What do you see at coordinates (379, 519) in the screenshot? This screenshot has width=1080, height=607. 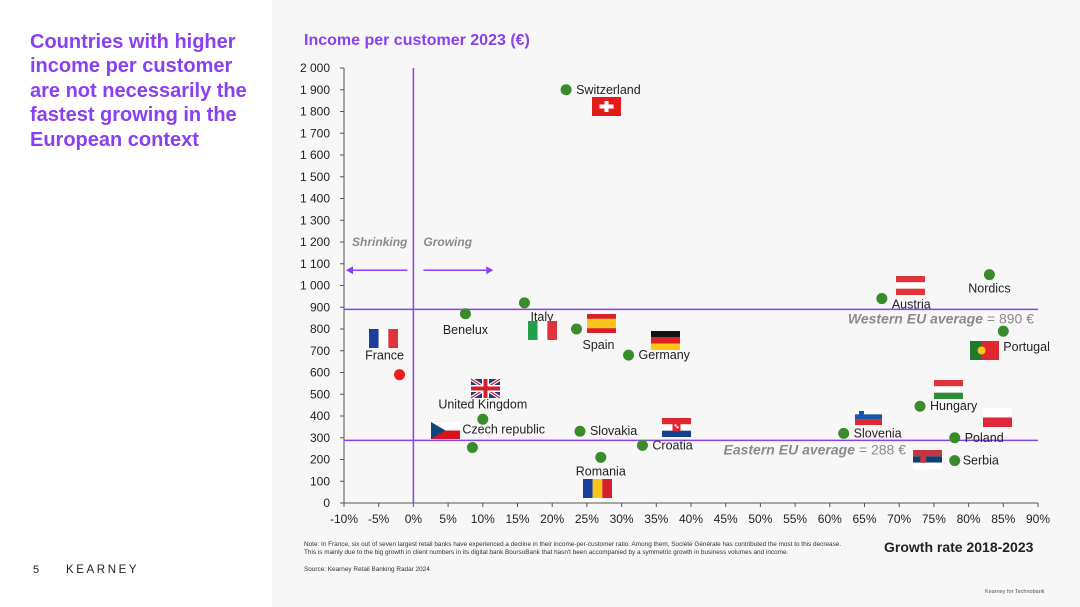 I see `x-tick-label: -5%` at bounding box center [379, 519].